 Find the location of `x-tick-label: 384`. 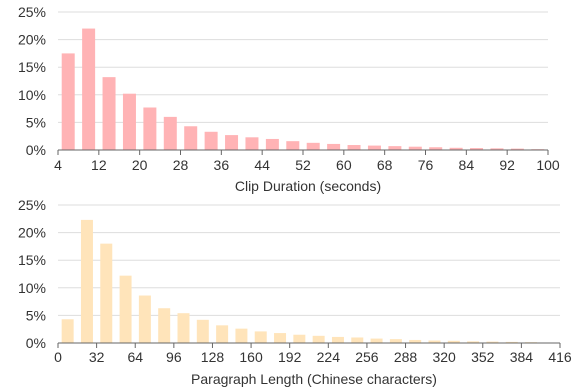

x-tick-label: 384 is located at coordinates (522, 357).